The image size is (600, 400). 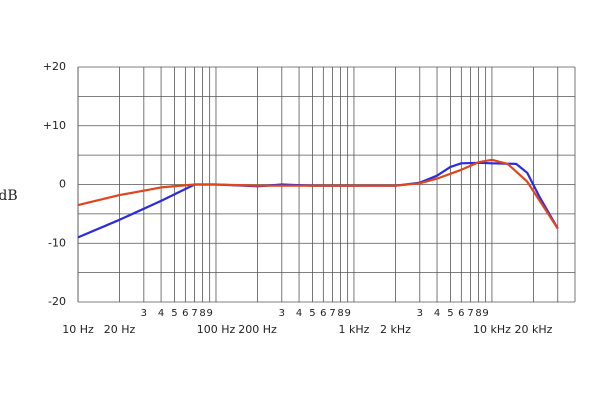 What do you see at coordinates (120, 329) in the screenshot?
I see `x-tick-label: 20 Hz` at bounding box center [120, 329].